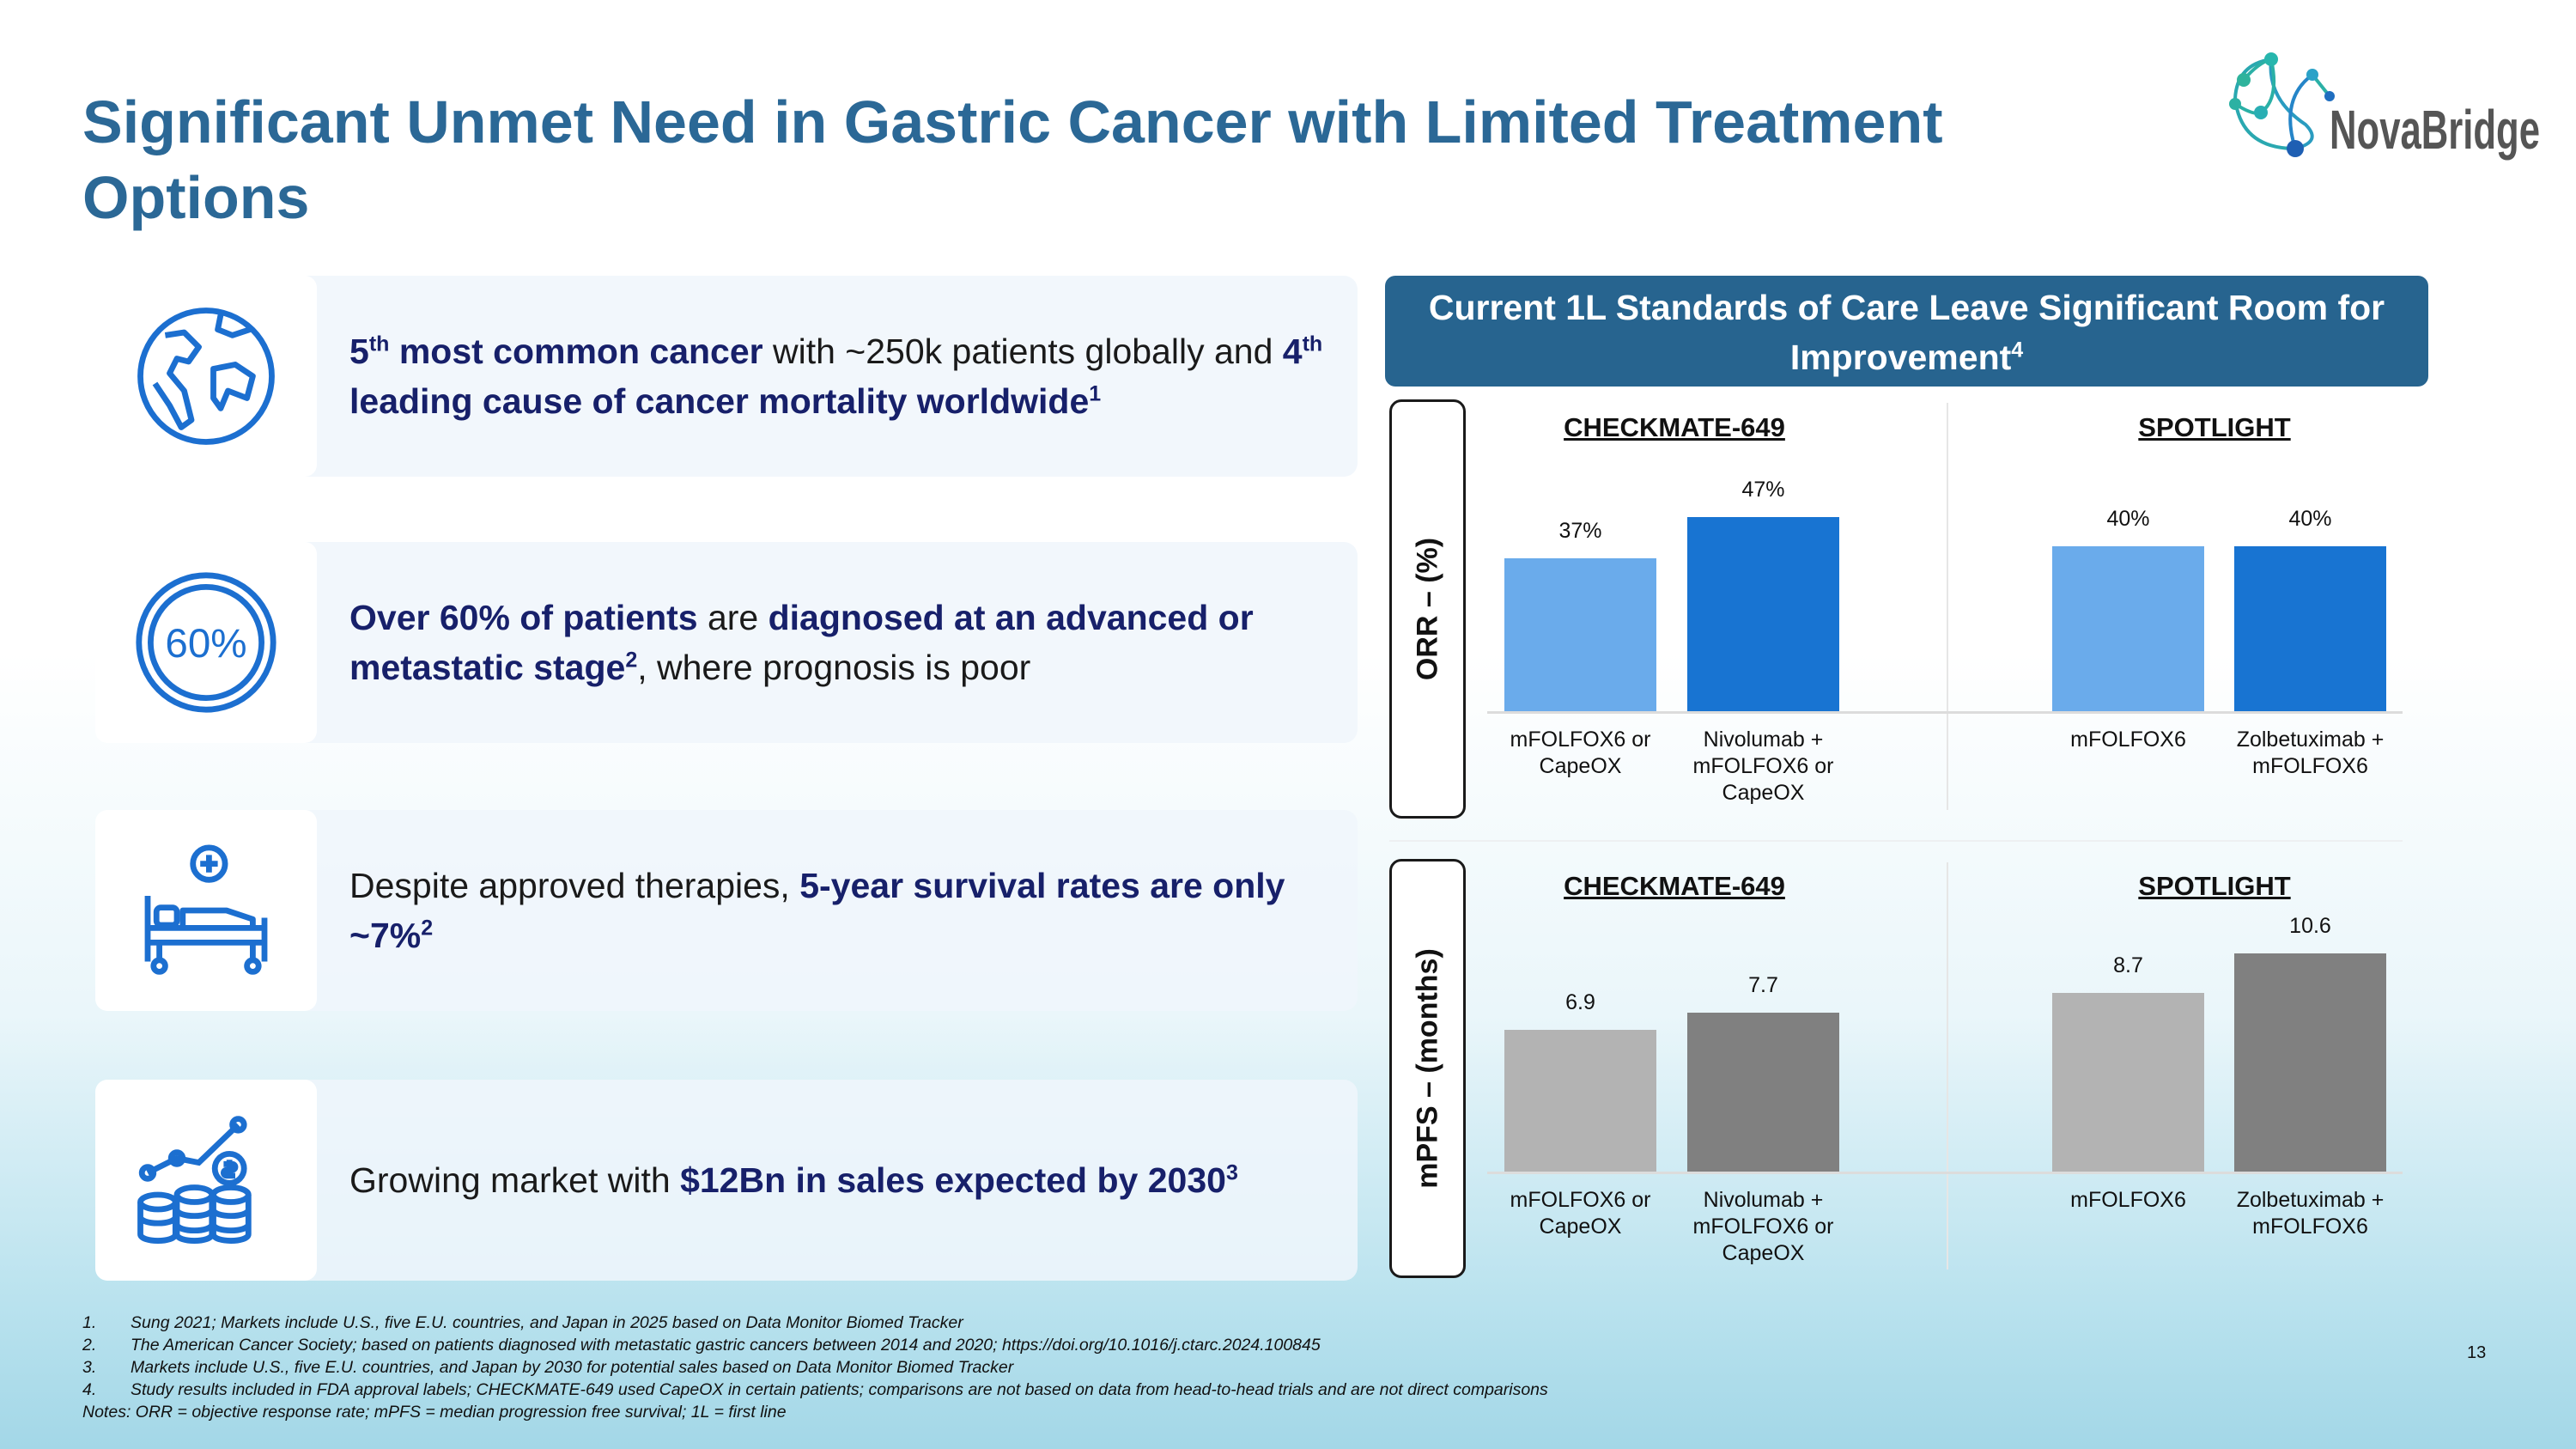  I want to click on percent-badge-icon: 60%, so click(206, 642).